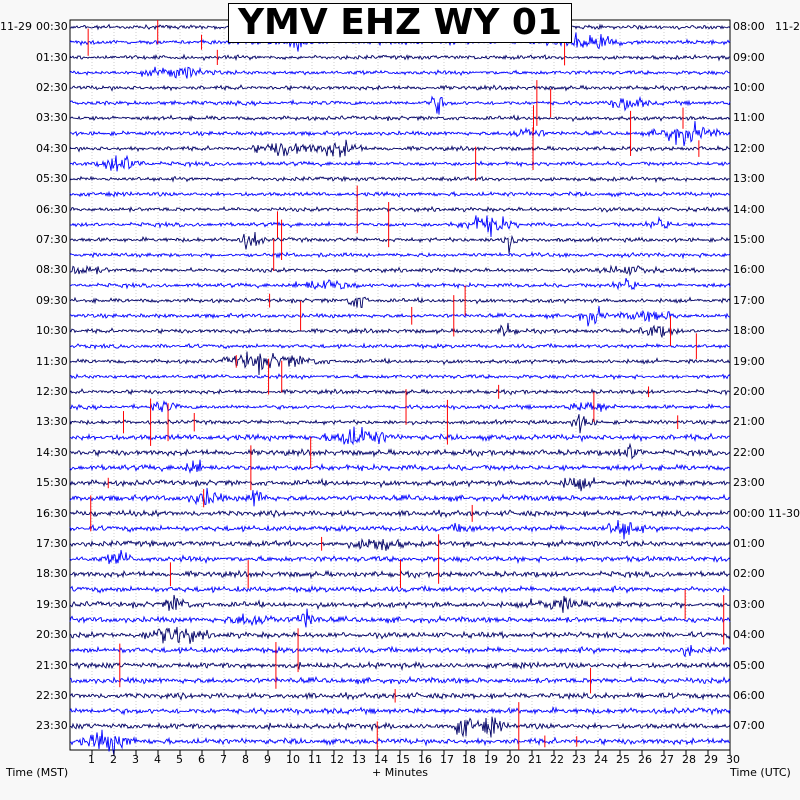  What do you see at coordinates (513, 759) in the screenshot?
I see `x-tick-label: 20` at bounding box center [513, 759].